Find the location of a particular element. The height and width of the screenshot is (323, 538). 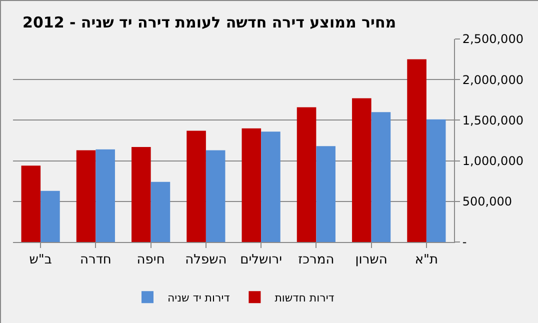

x-tick-label: ת"א is located at coordinates (426, 260).